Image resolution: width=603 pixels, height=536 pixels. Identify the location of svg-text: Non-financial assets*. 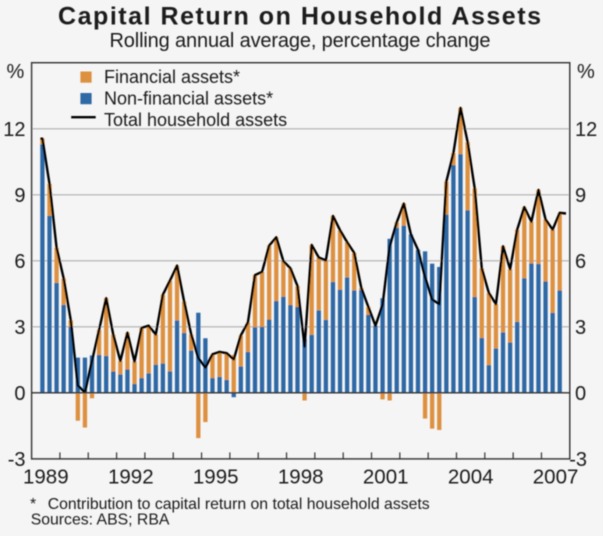
(188, 99).